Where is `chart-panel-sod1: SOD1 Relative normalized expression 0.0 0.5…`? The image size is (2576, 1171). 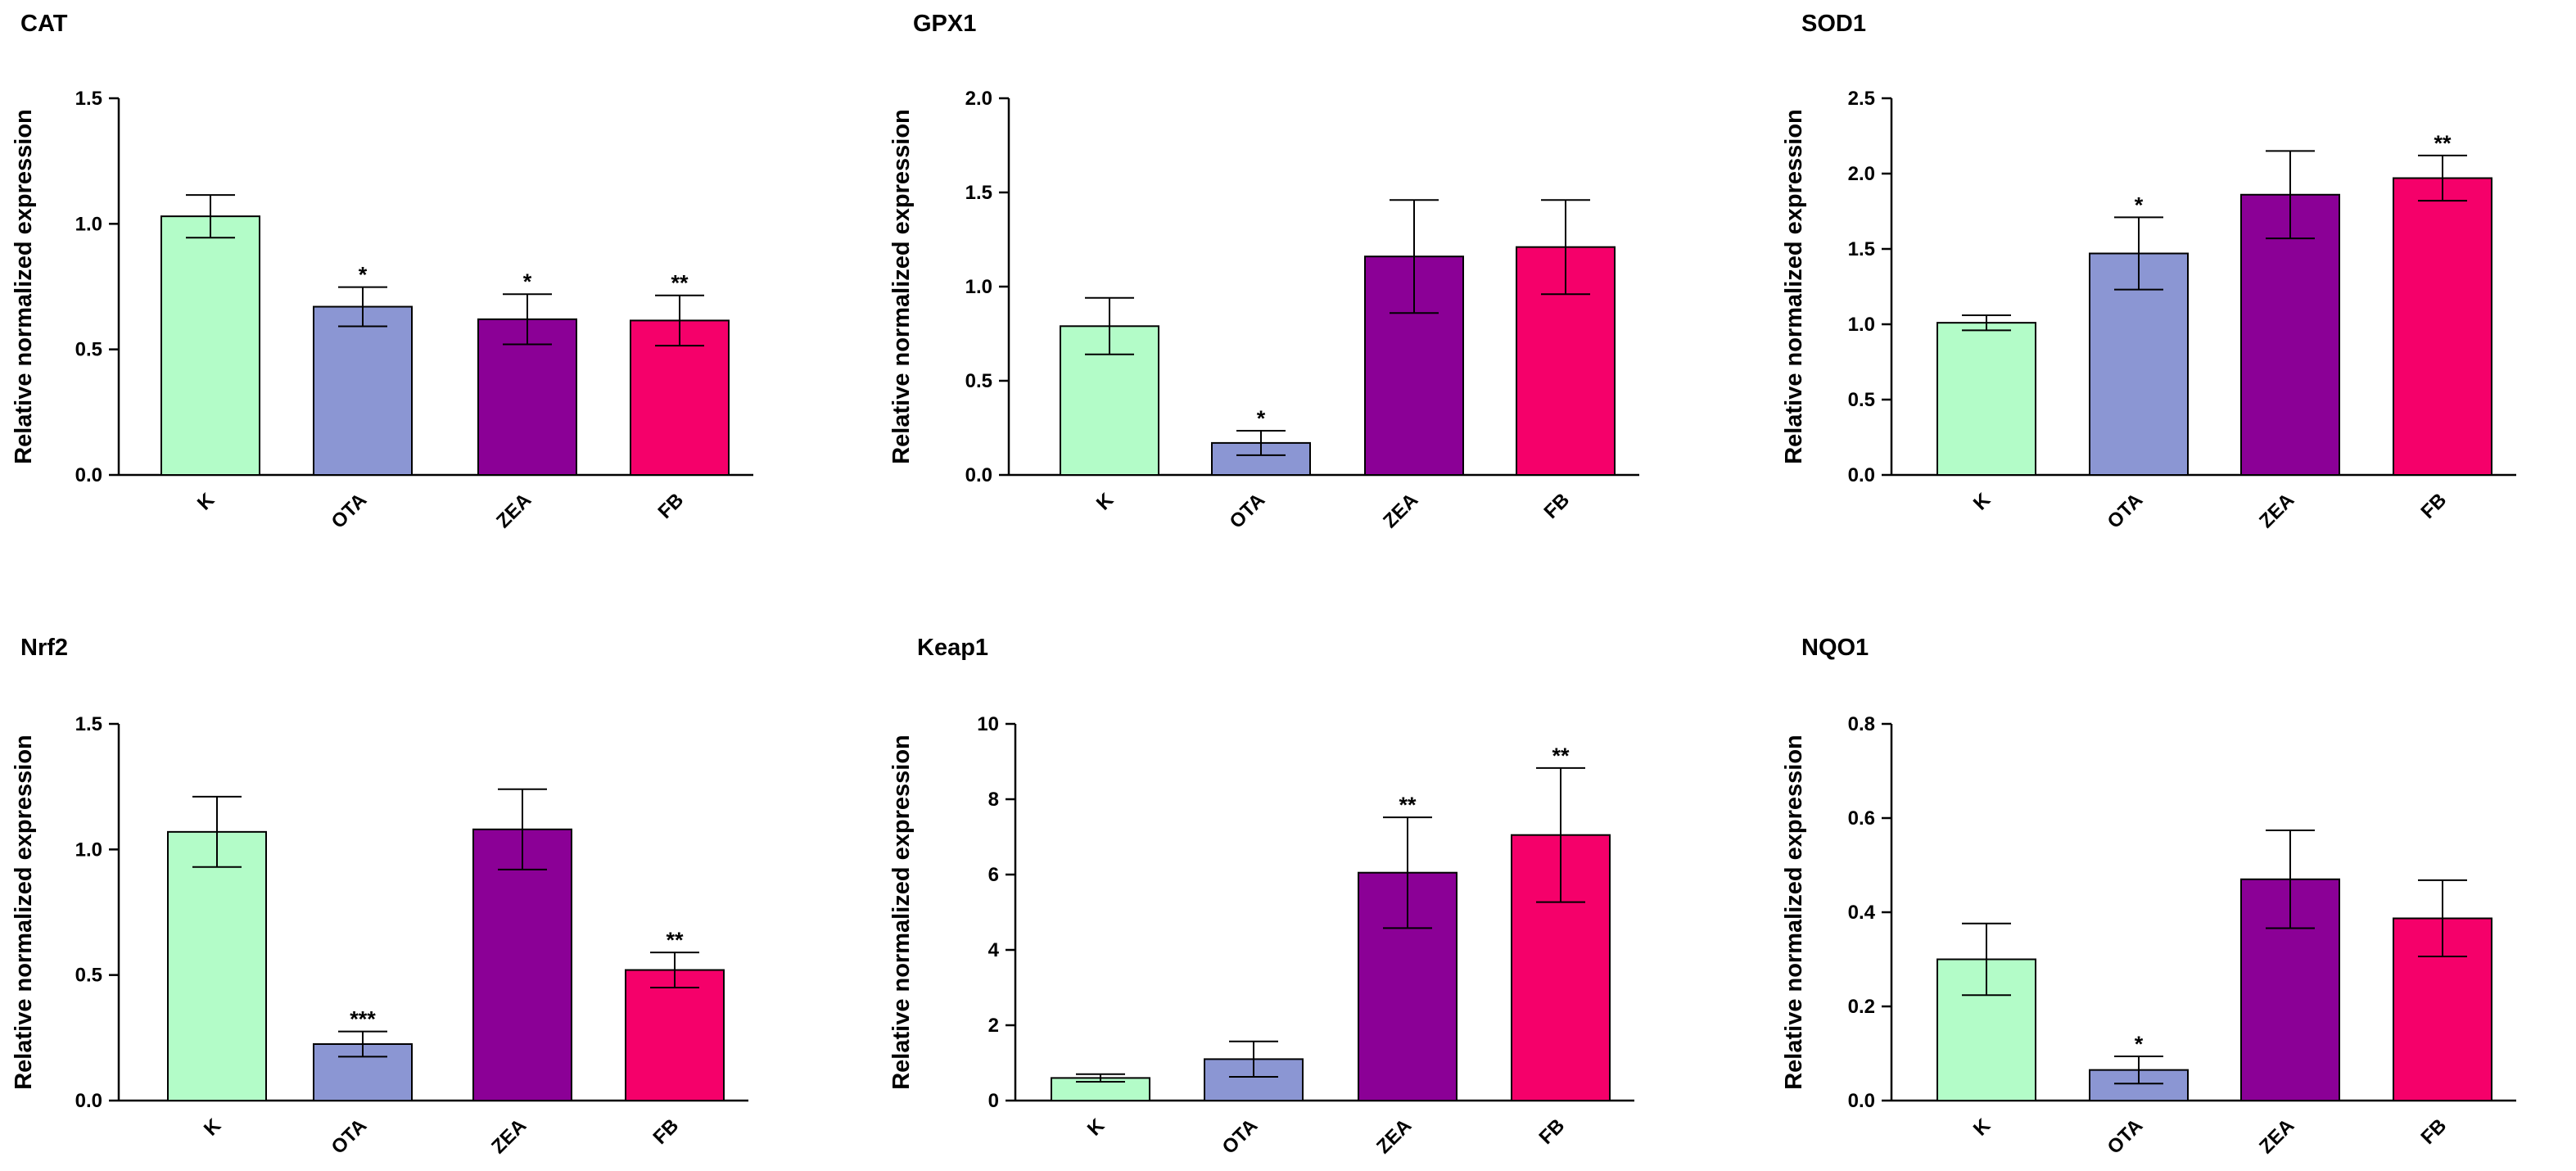 chart-panel-sod1: SOD1 Relative normalized expression 0.0 0.5… is located at coordinates (2148, 272).